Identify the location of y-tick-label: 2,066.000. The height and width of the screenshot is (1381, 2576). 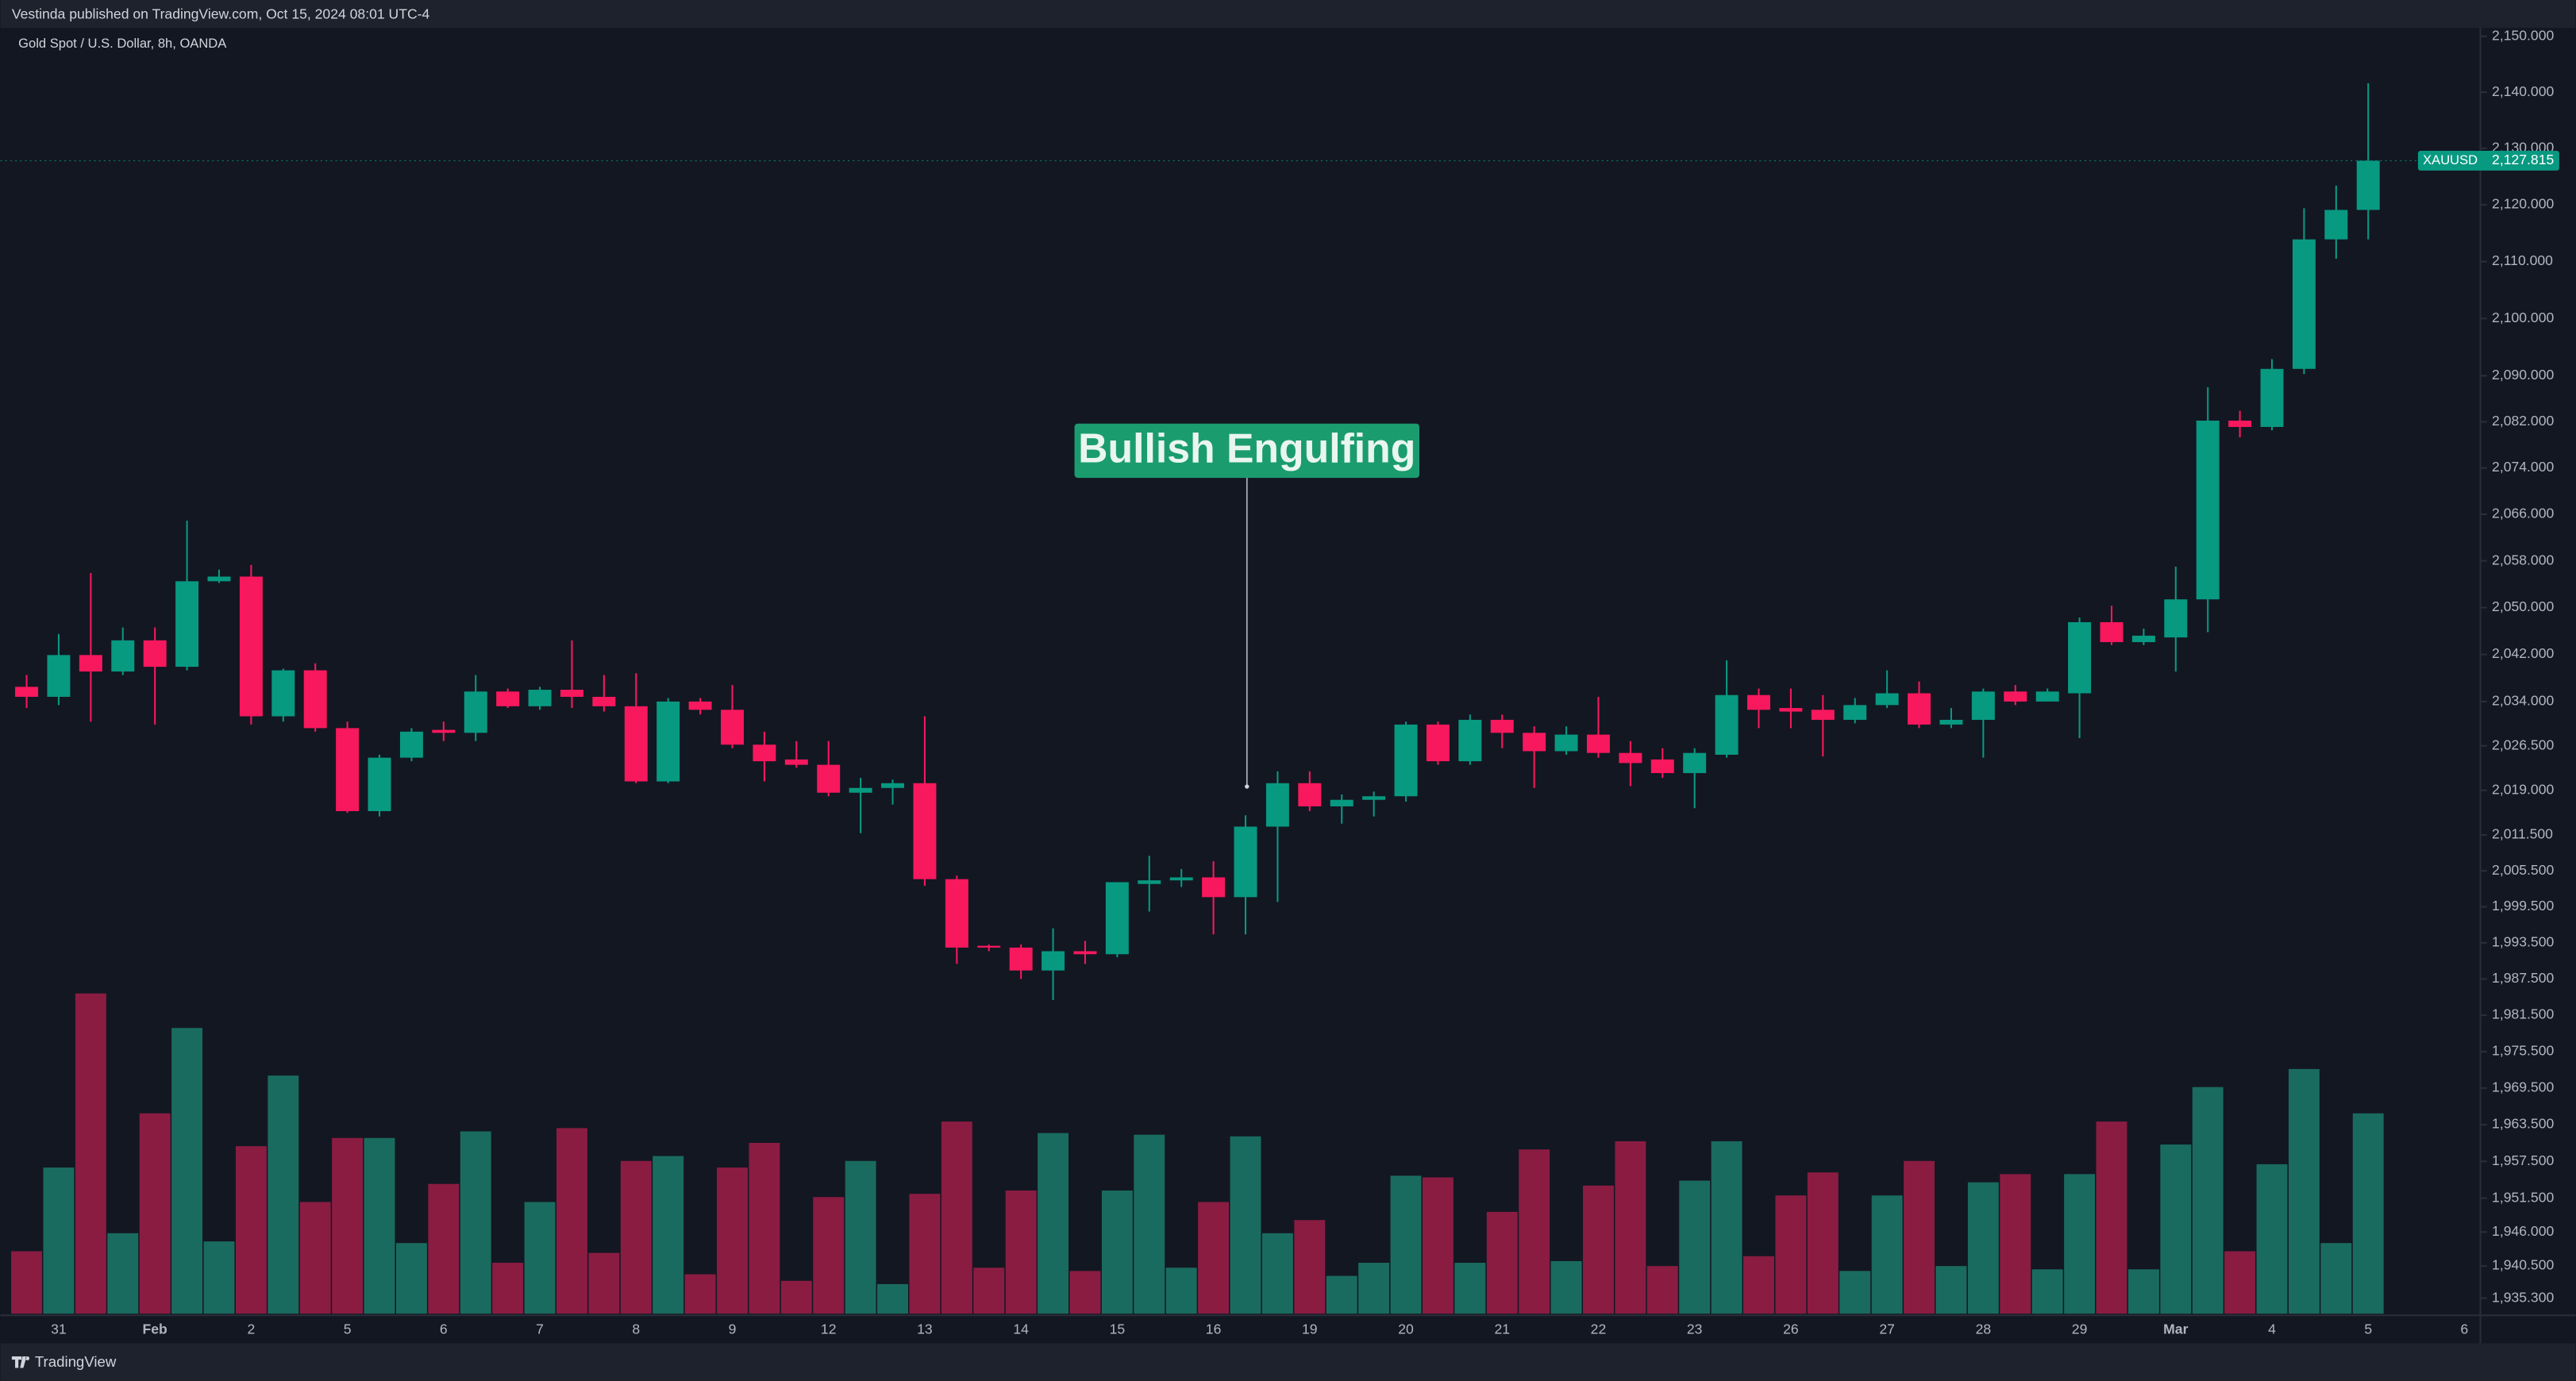
(2523, 513).